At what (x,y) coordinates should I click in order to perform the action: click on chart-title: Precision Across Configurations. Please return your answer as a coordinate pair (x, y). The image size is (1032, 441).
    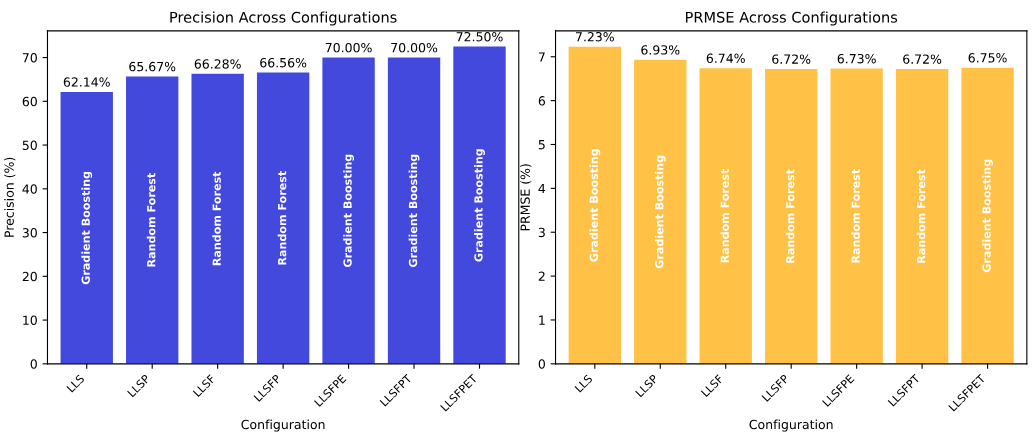
    Looking at the image, I should click on (283, 18).